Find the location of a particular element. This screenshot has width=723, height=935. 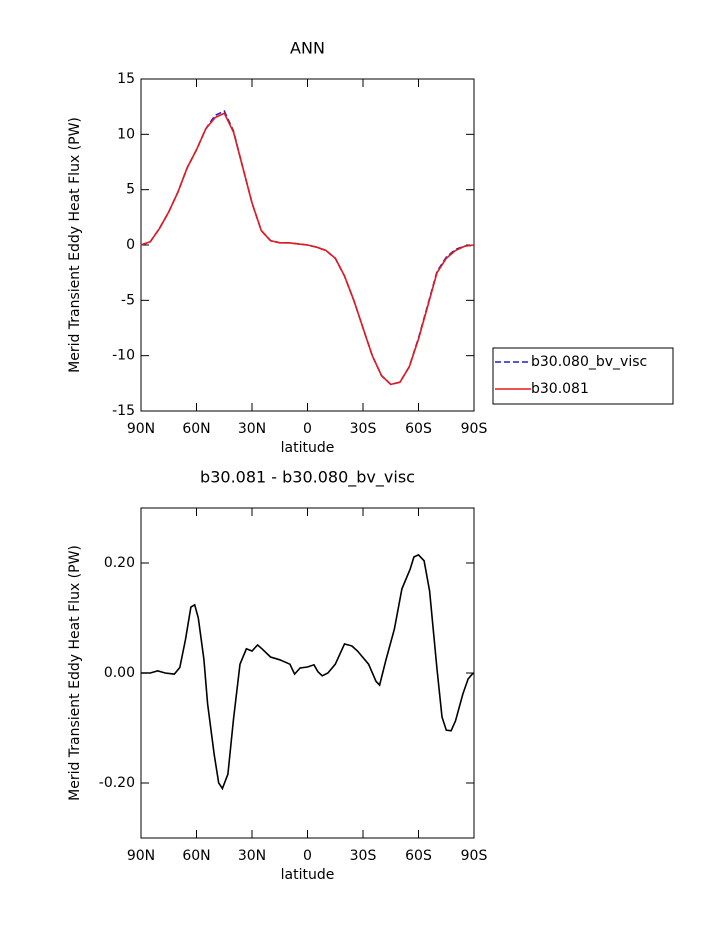

y-tick-label: 15 is located at coordinates (126, 79).